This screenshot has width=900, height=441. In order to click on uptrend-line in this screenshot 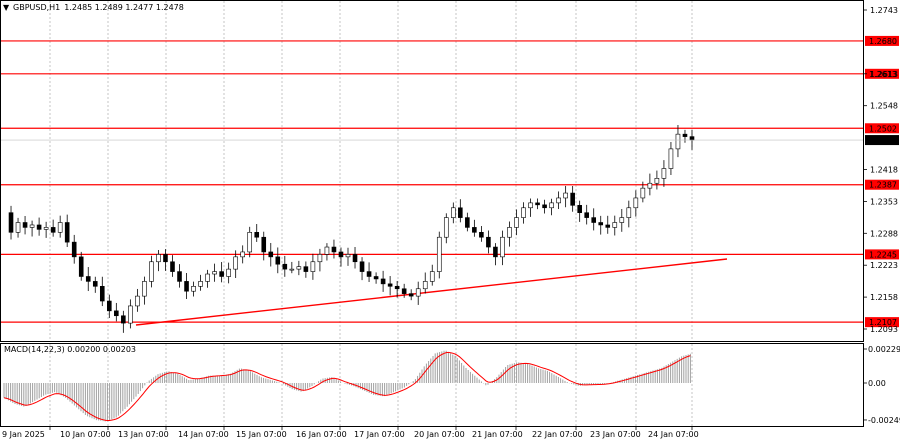, I will do `click(431, 292)`.